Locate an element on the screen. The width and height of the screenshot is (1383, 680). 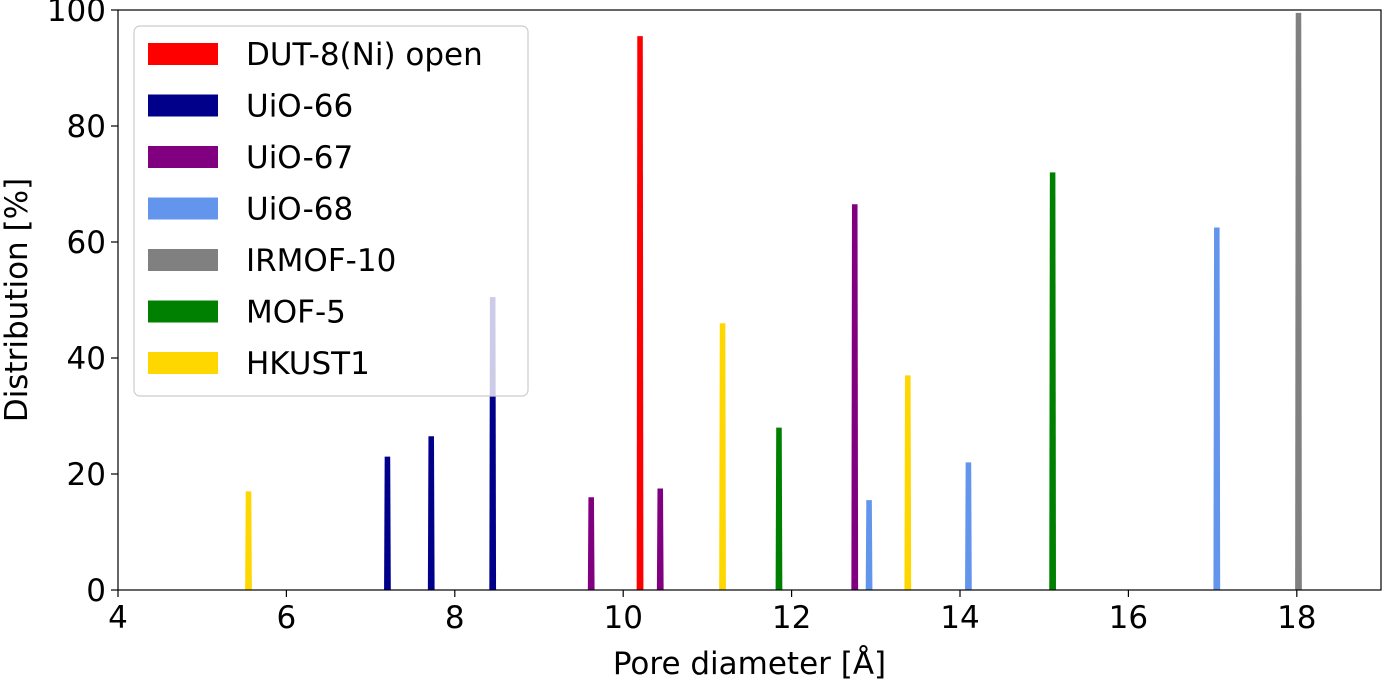
x-tick-label: 18 is located at coordinates (1296, 618).